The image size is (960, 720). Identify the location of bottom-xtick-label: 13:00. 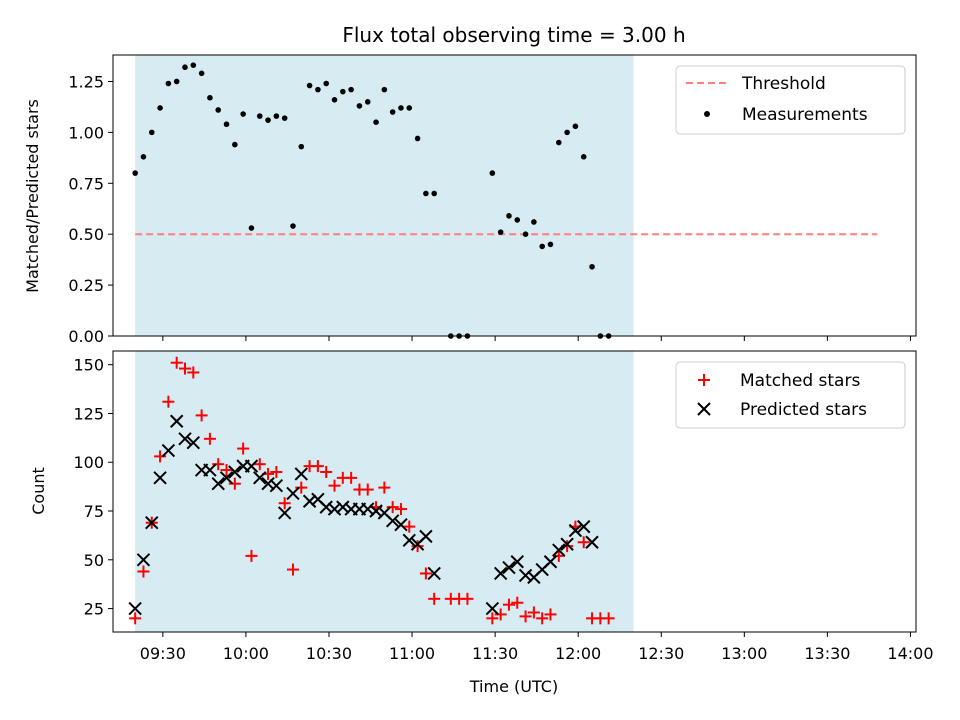
(744, 653).